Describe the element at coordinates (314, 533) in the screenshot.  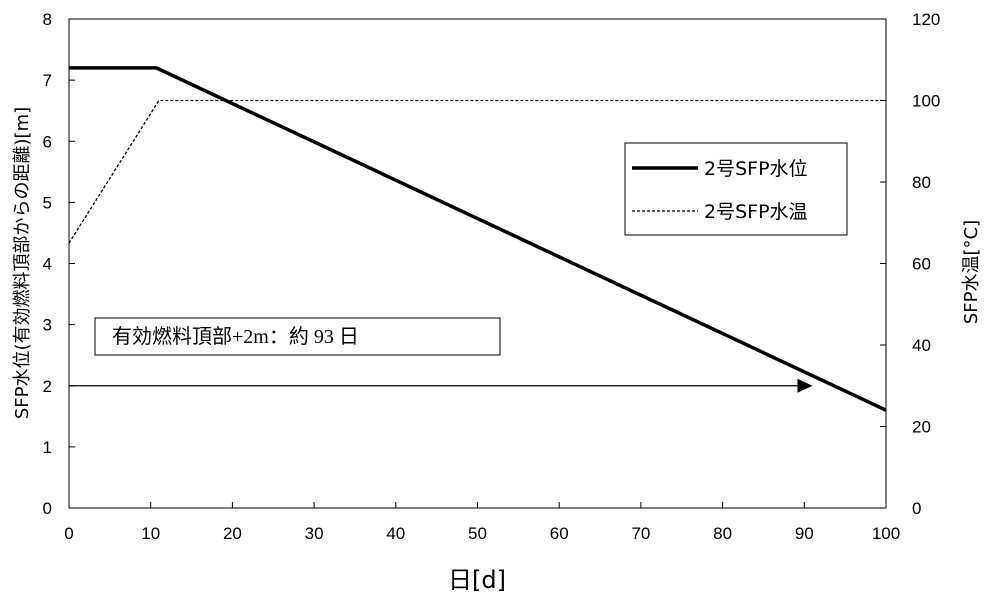
I see `x-tick-label: 30` at that location.